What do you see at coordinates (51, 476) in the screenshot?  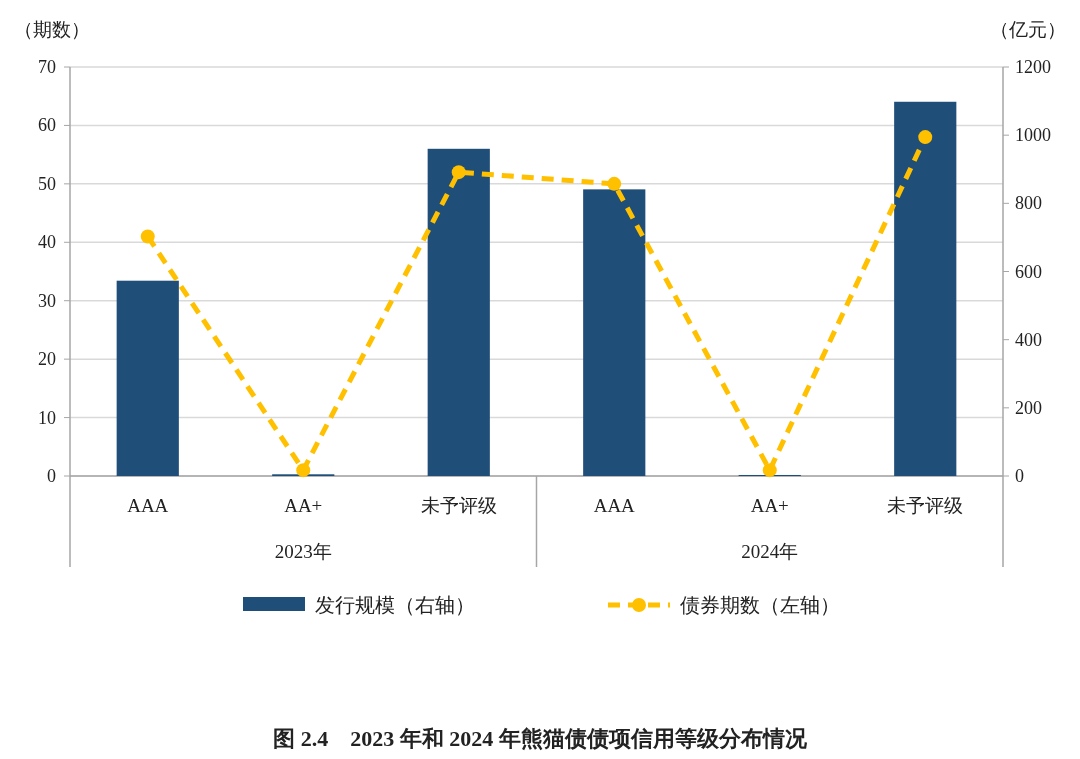 I see `y-tick-label: 0` at bounding box center [51, 476].